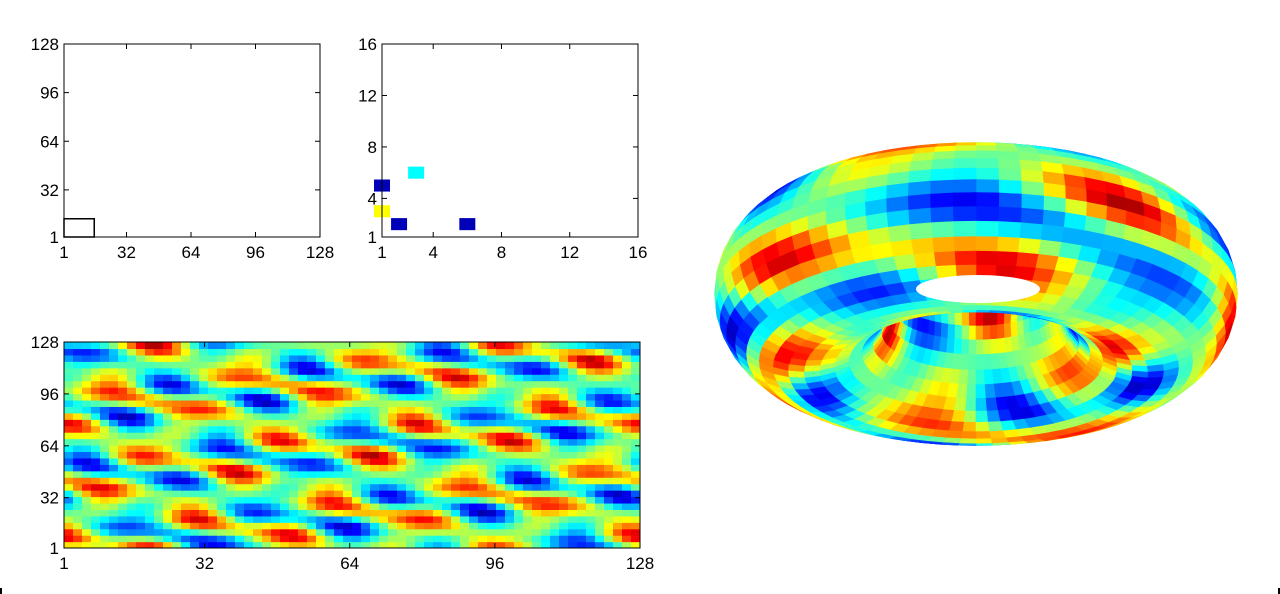  I want to click on zoom-y-tick-label: 4, so click(372, 198).